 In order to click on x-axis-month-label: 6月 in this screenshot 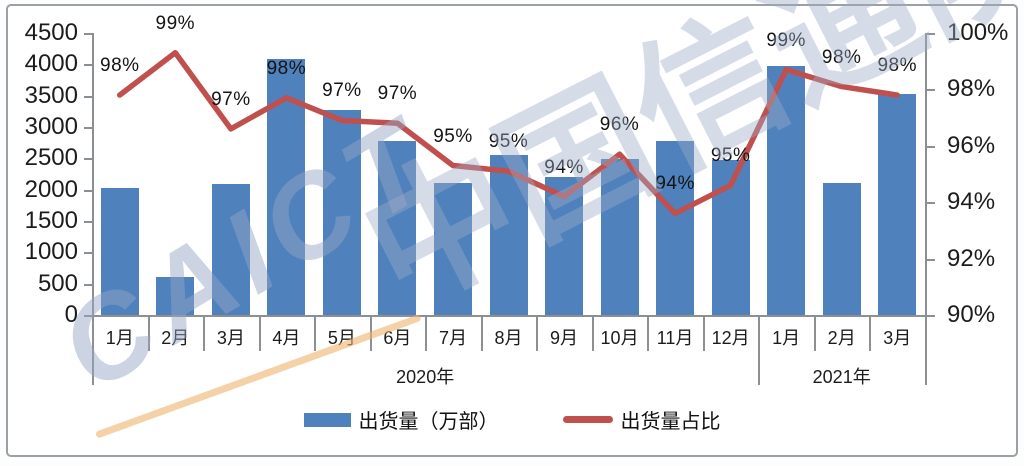, I will do `click(397, 338)`.